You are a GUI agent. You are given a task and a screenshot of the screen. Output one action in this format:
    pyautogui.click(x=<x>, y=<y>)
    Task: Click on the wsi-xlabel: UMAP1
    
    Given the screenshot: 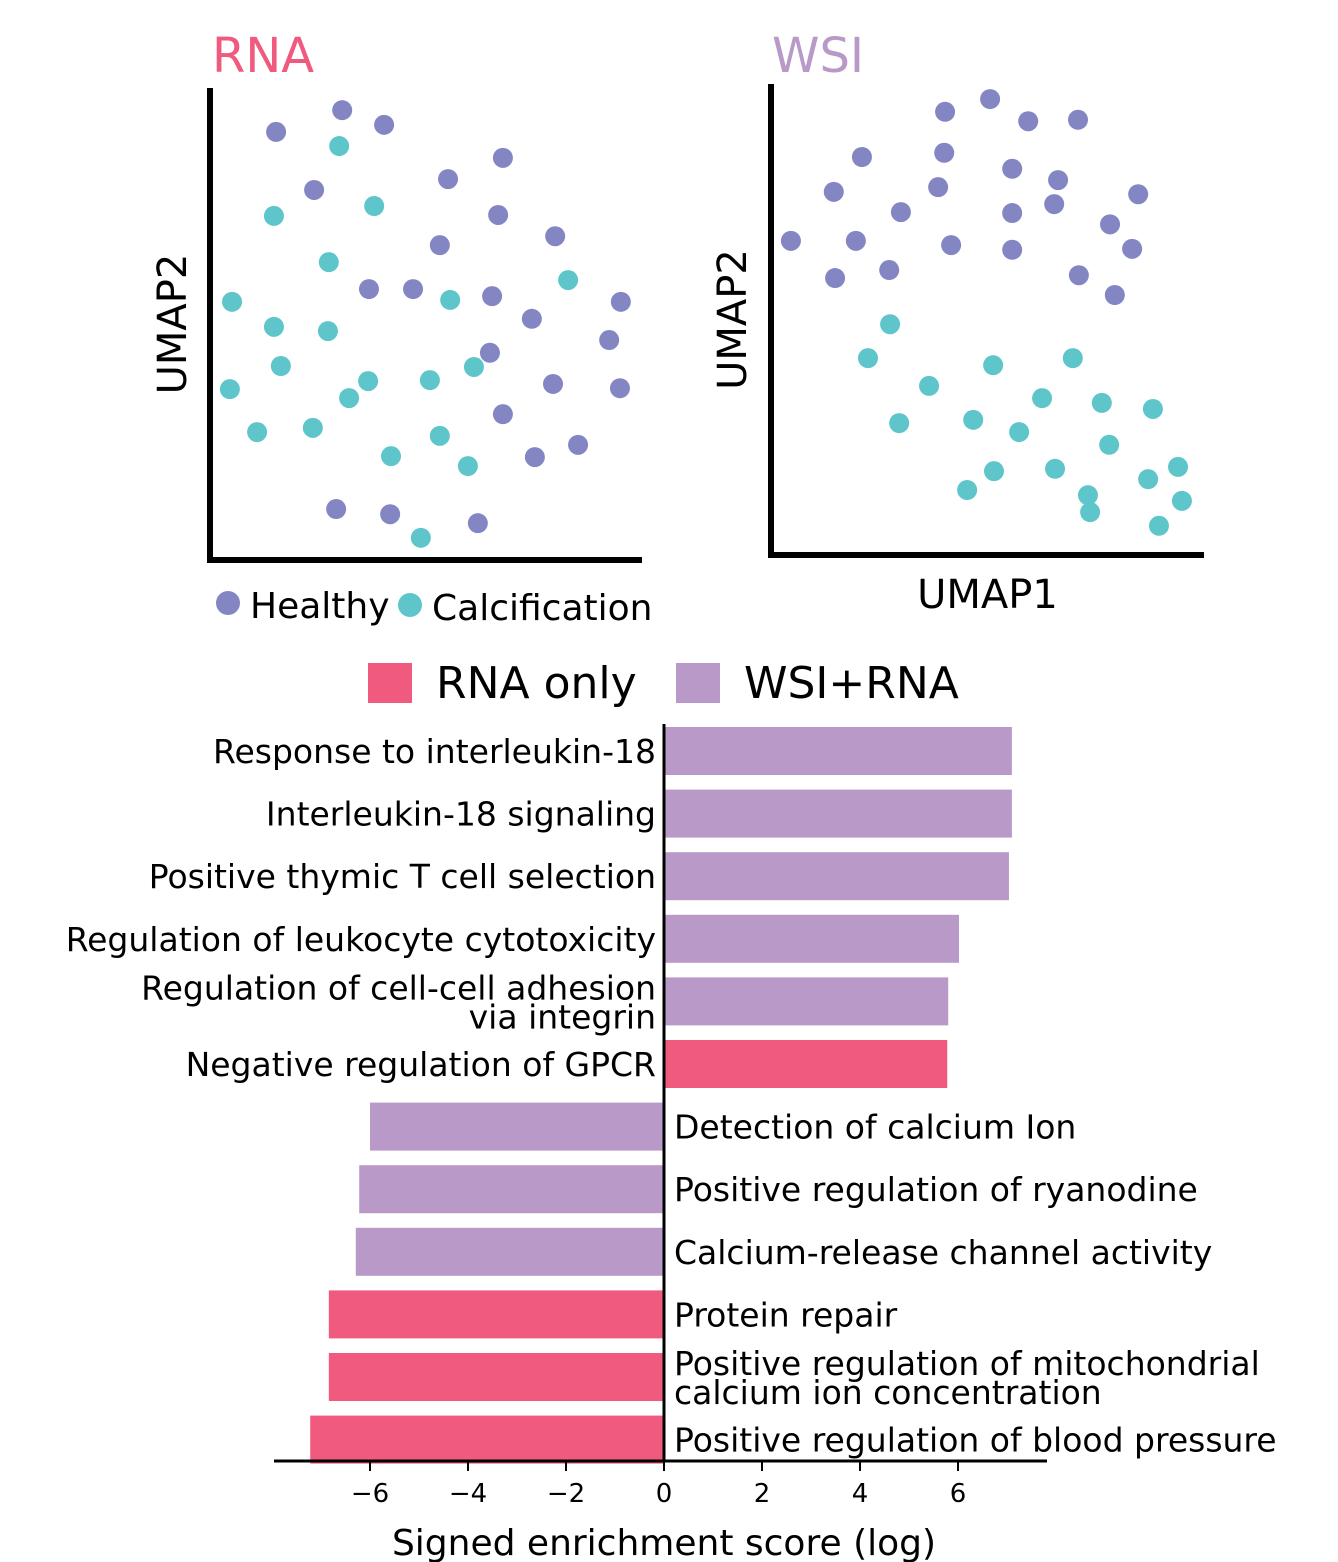 What is the action you would take?
    pyautogui.click(x=987, y=595)
    